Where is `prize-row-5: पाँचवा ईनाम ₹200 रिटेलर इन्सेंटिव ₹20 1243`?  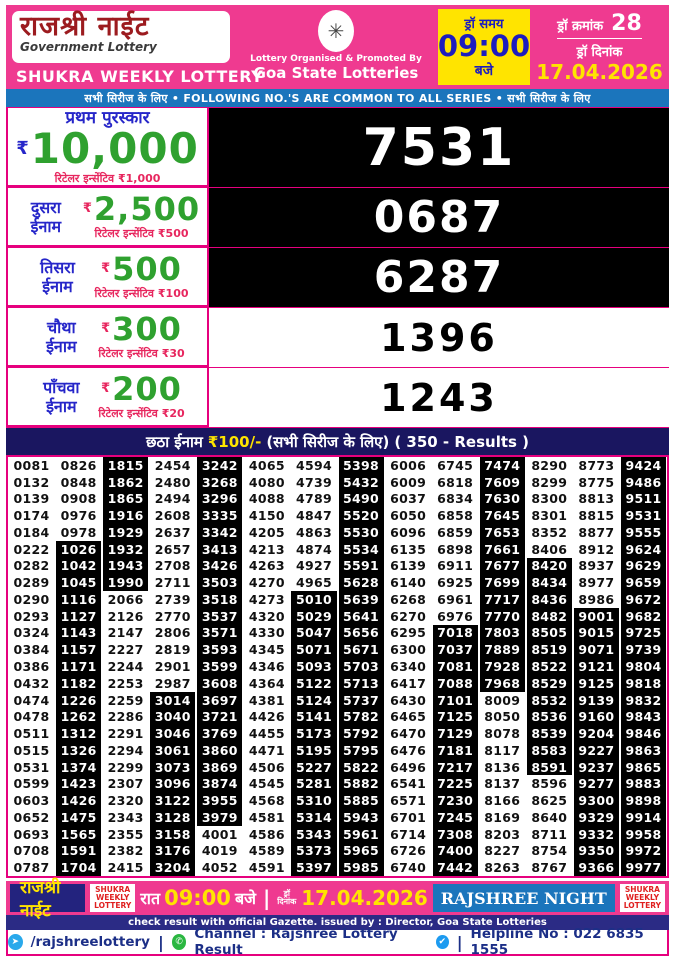 prize-row-5: पाँचवा ईनाम ₹200 रिटेलर इन्सेंटिव ₹20 1243 is located at coordinates (337, 398).